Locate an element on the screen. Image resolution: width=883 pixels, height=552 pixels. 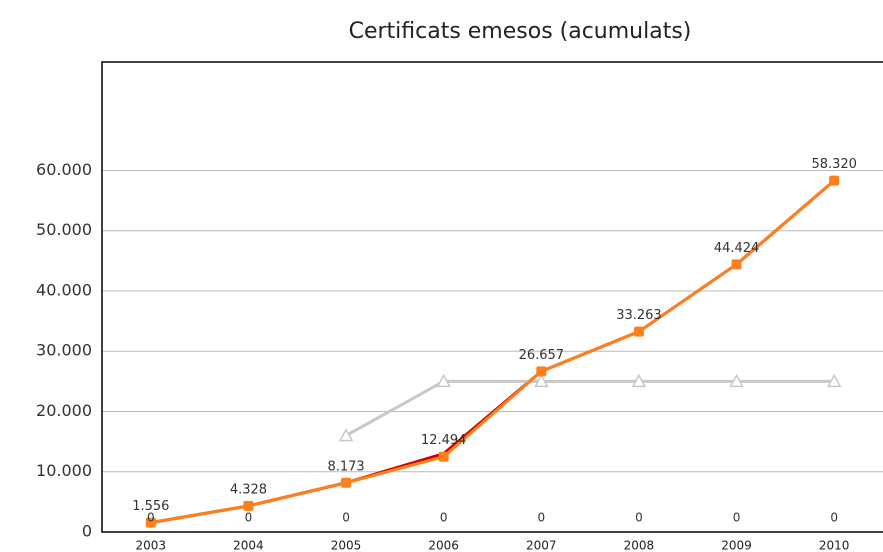
x-tick-label: 2003 is located at coordinates (151, 545).